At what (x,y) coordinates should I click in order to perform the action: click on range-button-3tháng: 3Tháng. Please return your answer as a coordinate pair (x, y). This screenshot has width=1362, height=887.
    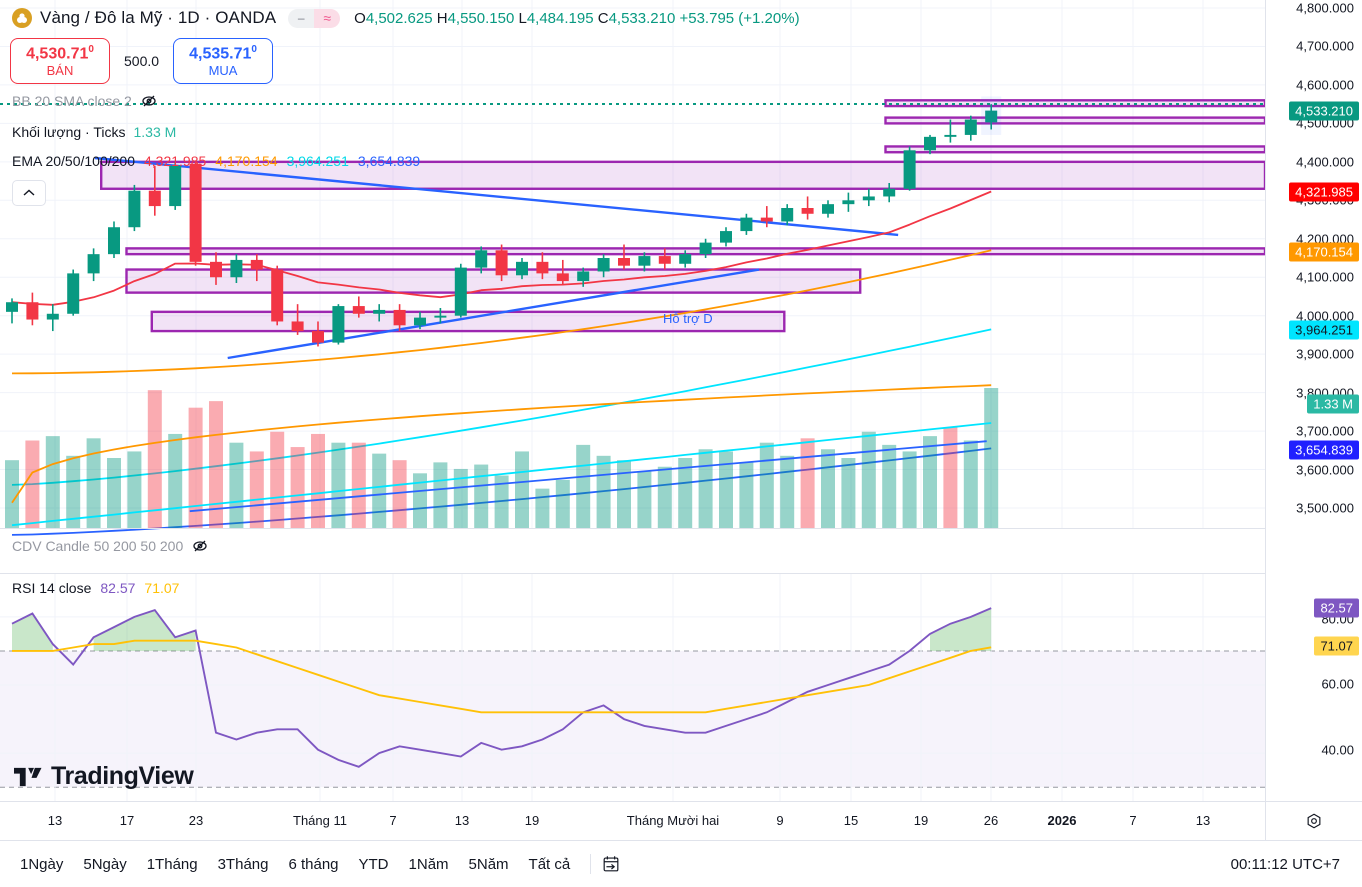
    Looking at the image, I should click on (243, 864).